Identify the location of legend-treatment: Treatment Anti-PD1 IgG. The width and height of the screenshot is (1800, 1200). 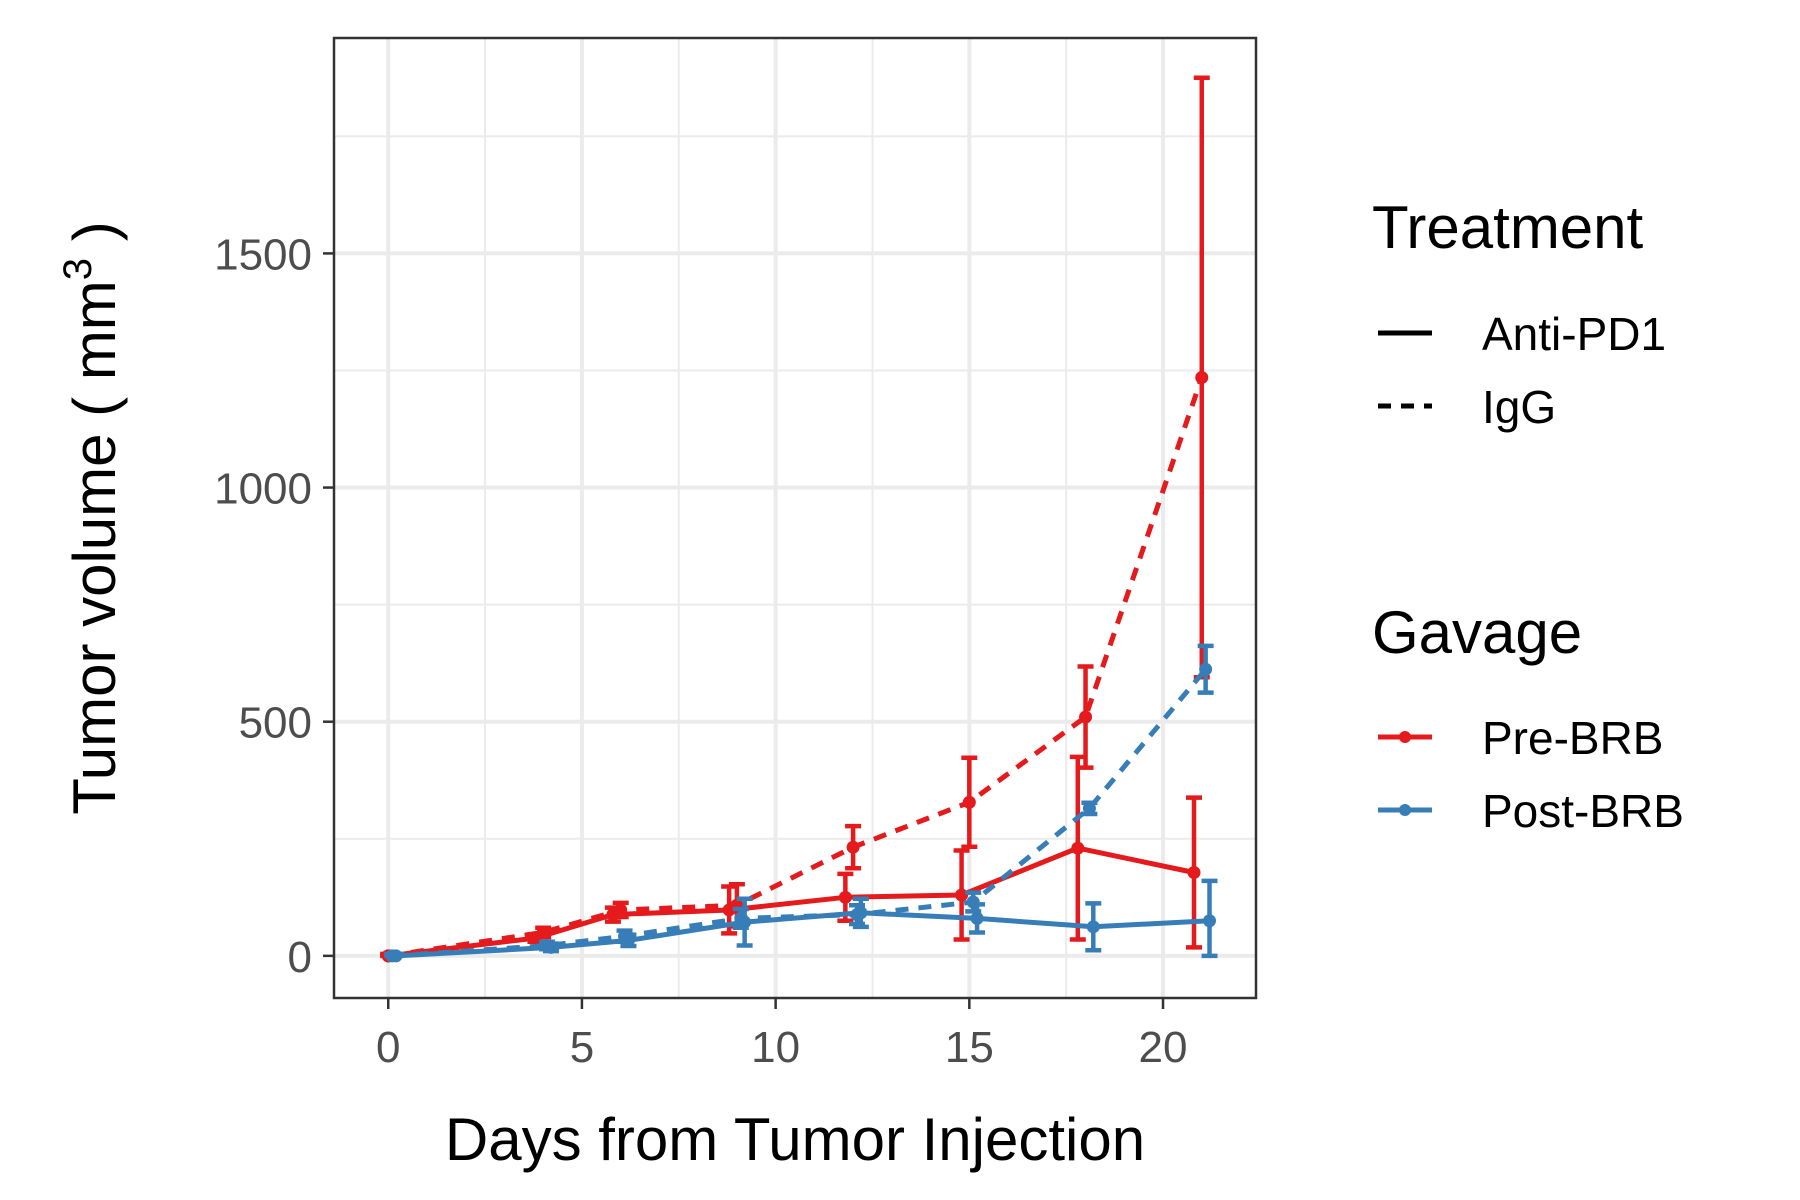
(1519, 313).